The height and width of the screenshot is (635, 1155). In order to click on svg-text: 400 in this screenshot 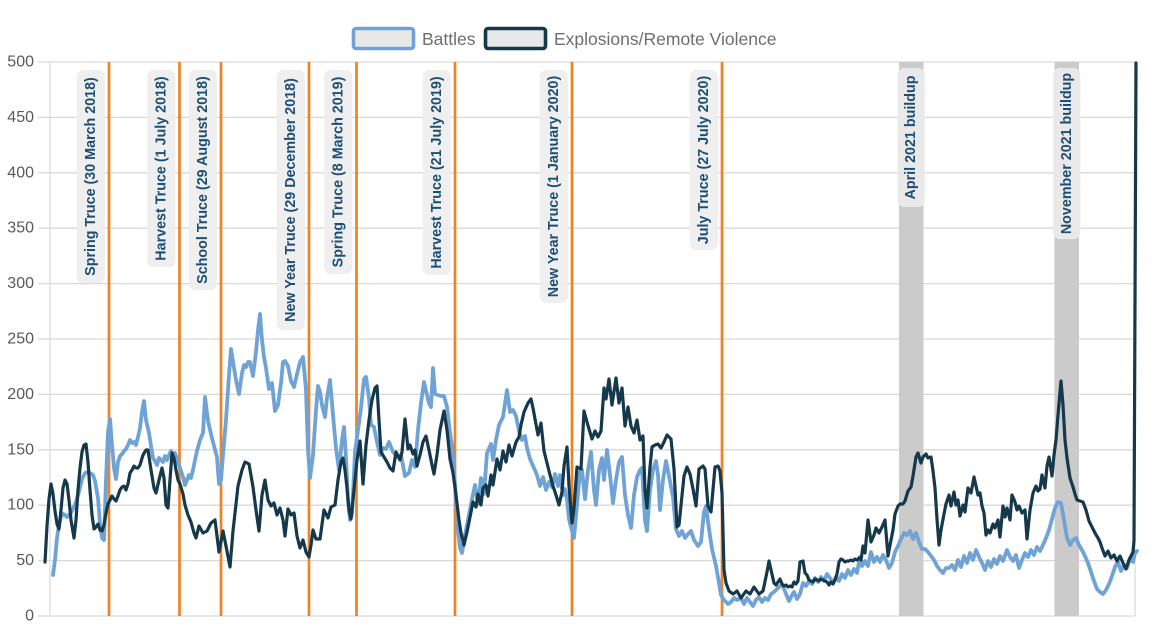, I will do `click(20, 172)`.